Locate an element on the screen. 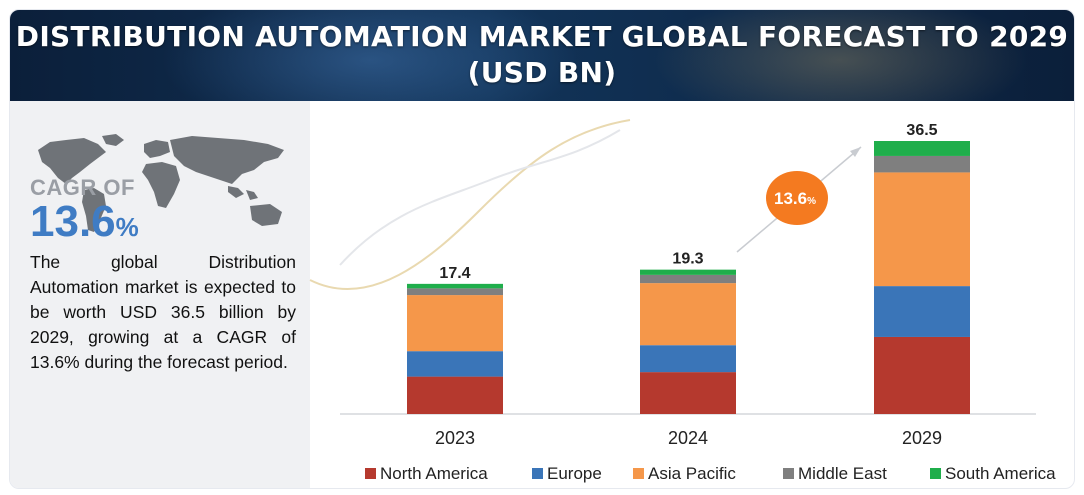 This screenshot has width=1084, height=495. bar-south-america-2023 is located at coordinates (455, 286).